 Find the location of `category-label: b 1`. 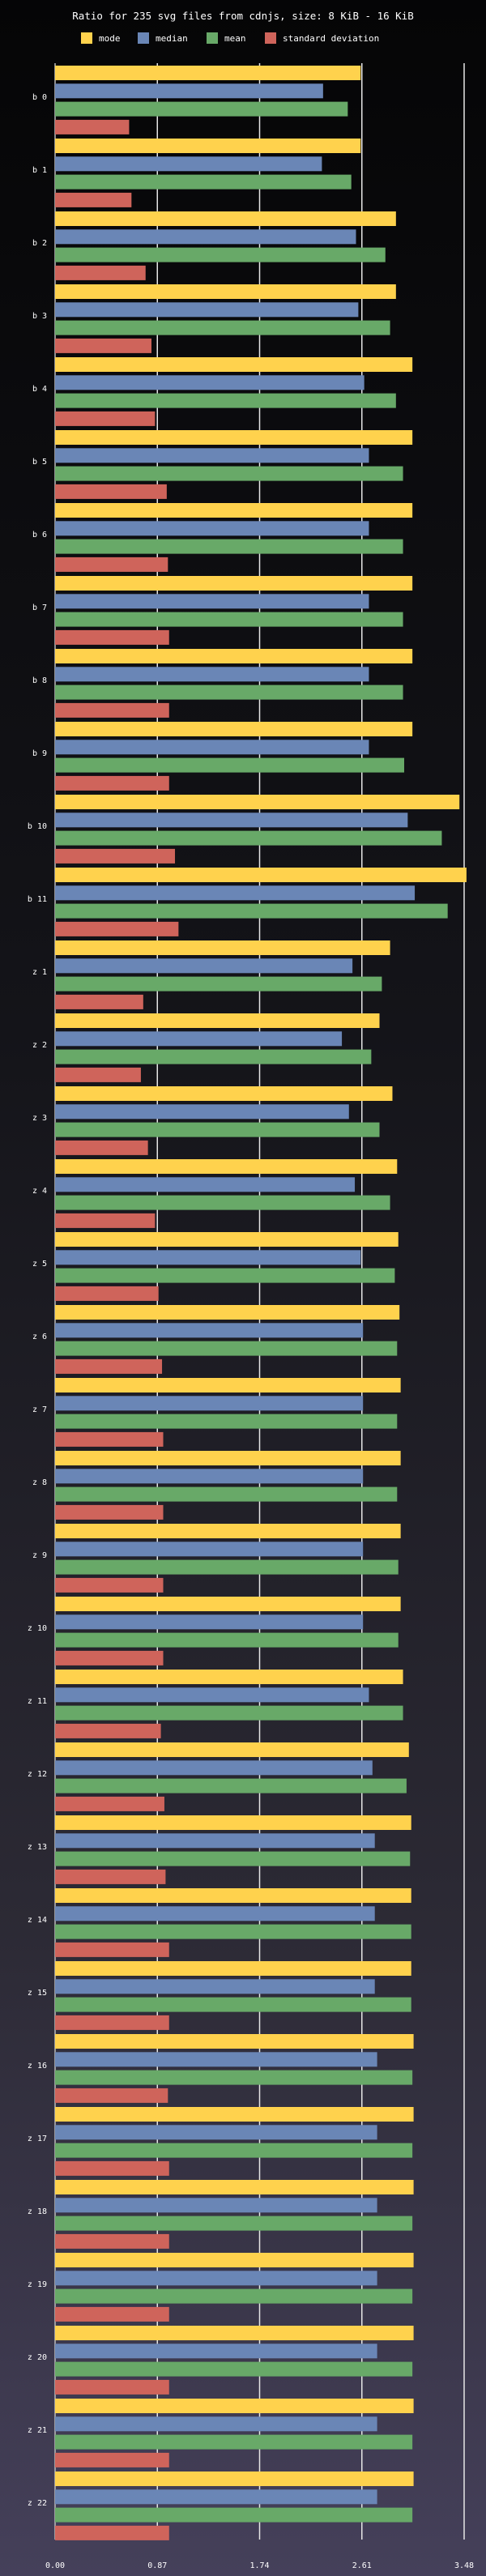

category-label: b 1 is located at coordinates (39, 170).